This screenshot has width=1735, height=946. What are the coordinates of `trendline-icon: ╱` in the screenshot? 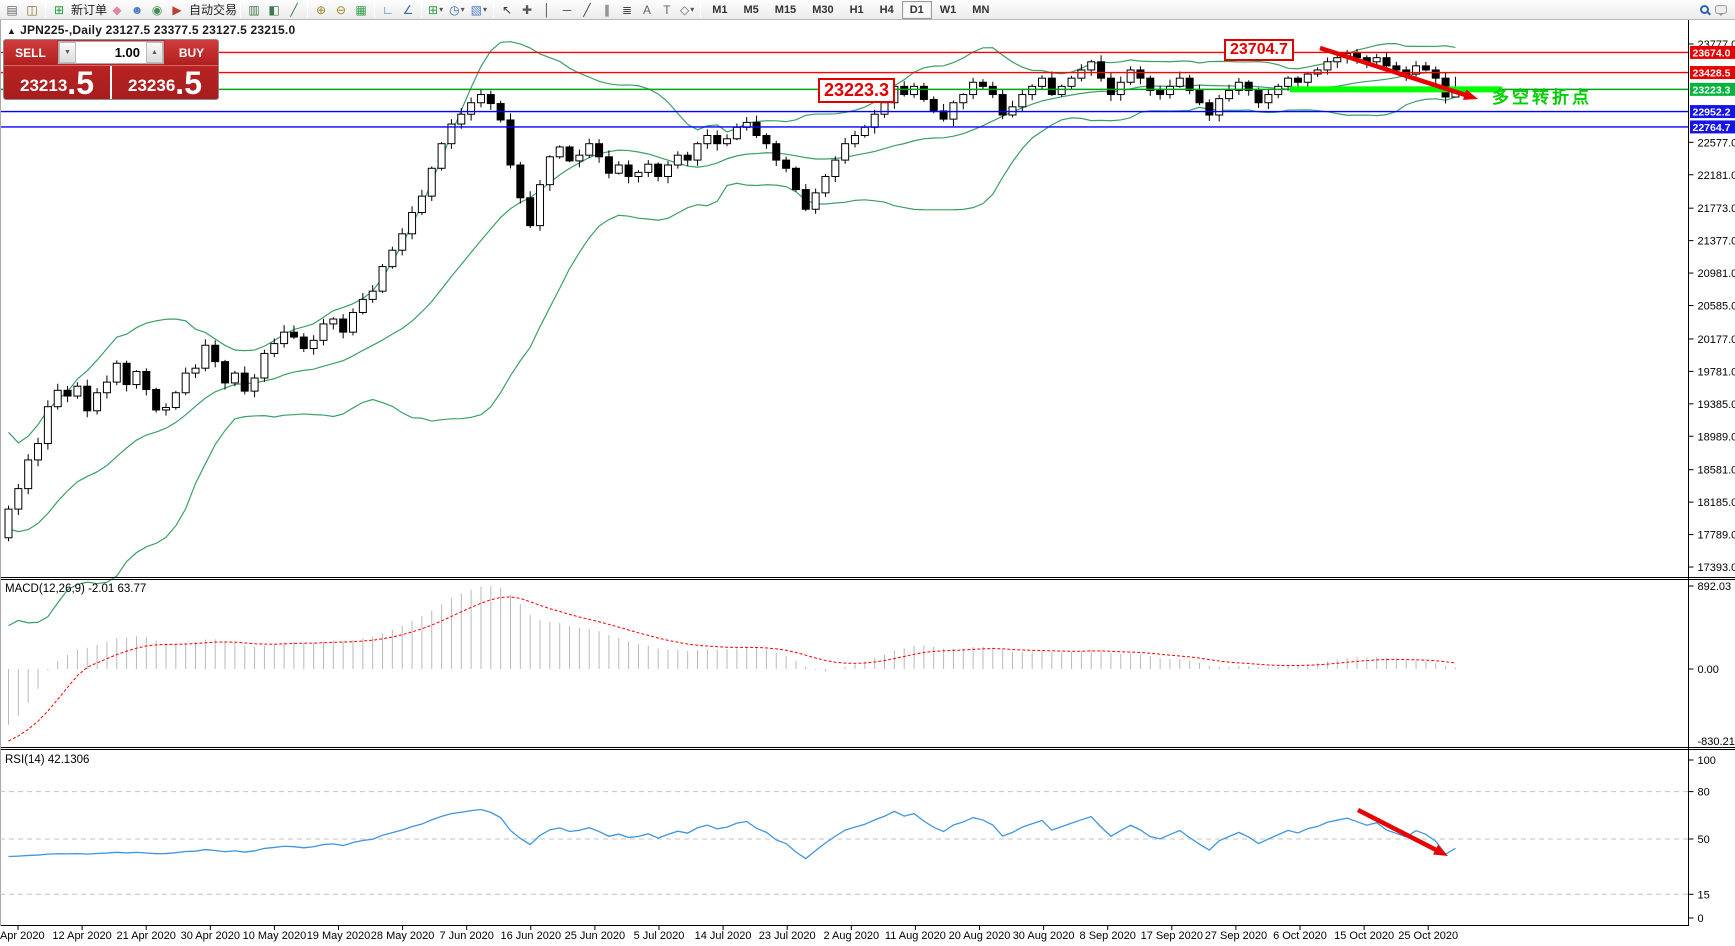 It's located at (587, 9).